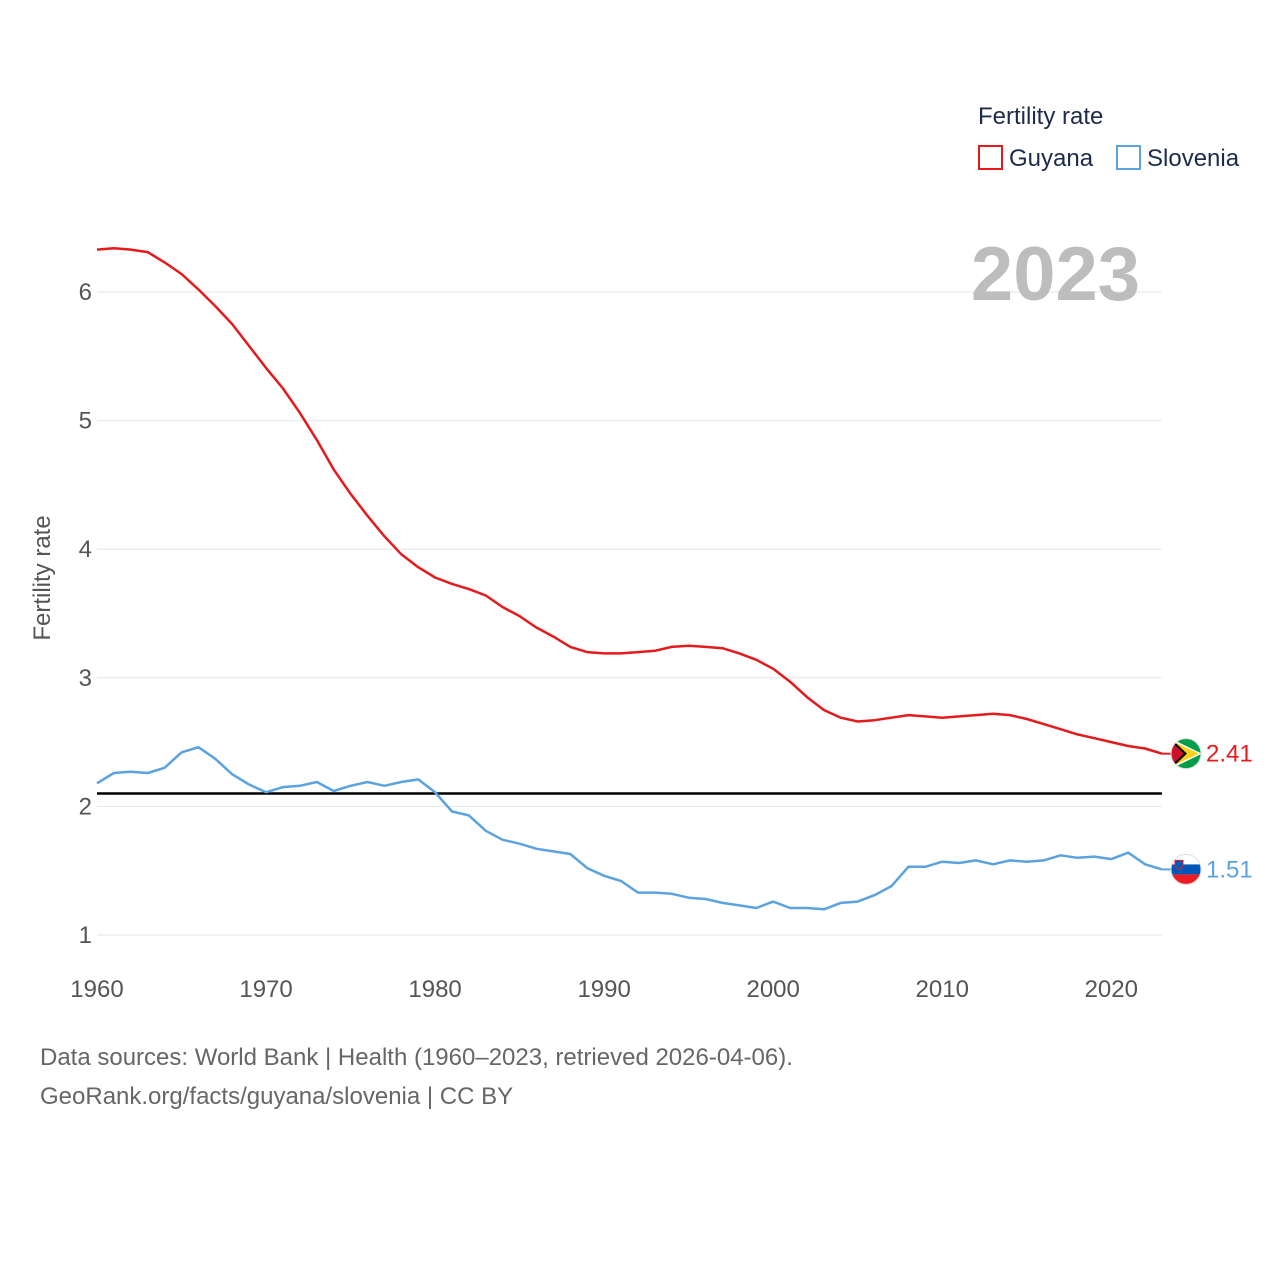 This screenshot has width=1280, height=1280. I want to click on series-end-markers: 2.41 1.51, so click(1207, 811).